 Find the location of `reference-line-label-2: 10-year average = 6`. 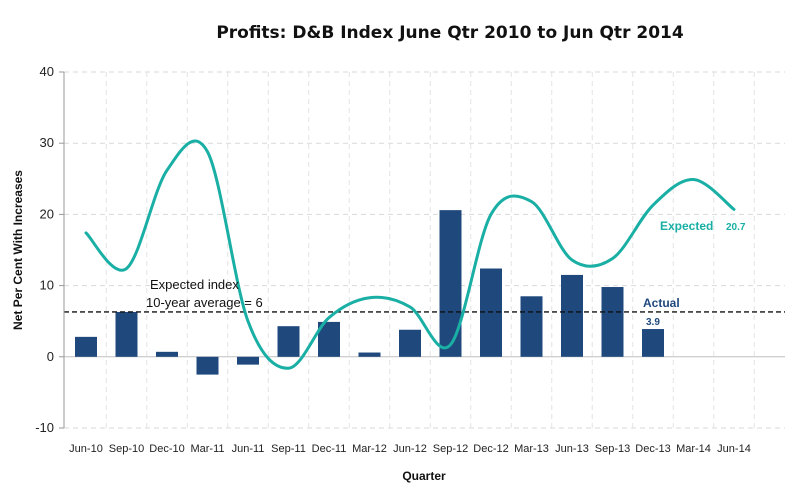

reference-line-label-2: 10-year average = 6 is located at coordinates (204, 302).